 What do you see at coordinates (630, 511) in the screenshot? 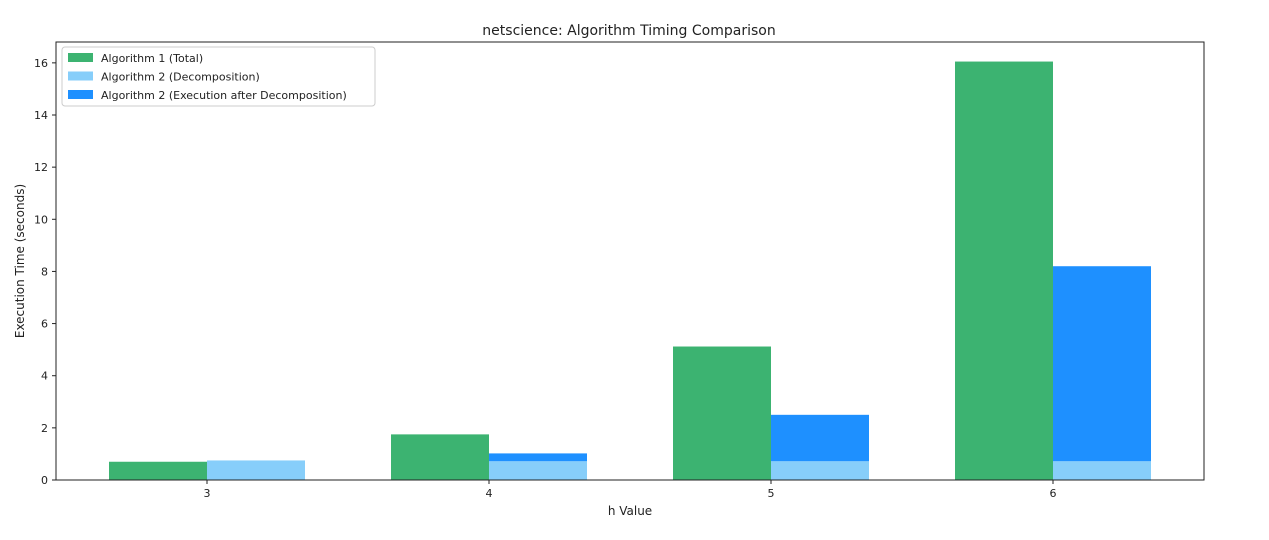
I see `x-axis-label: h Value` at bounding box center [630, 511].